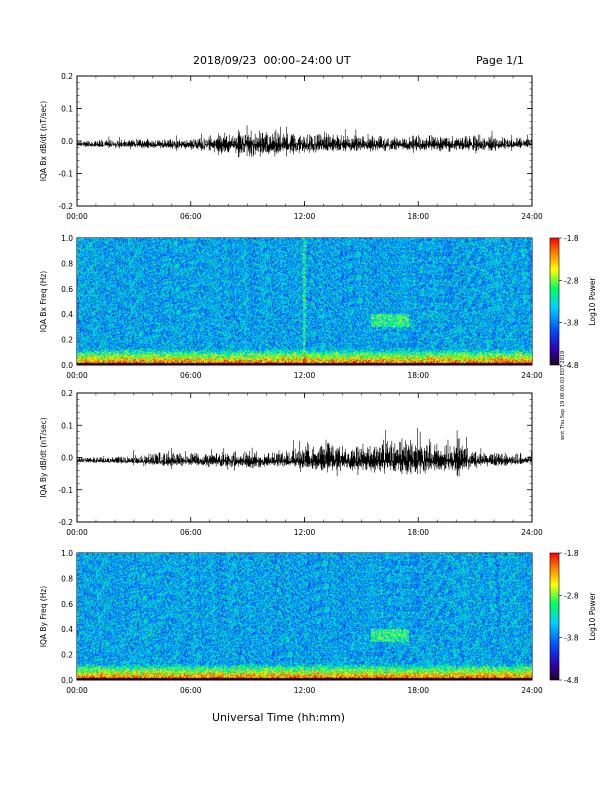 The width and height of the screenshot is (612, 792). I want to click on y-axis-label: IQA By Freq (Hz), so click(43, 617).